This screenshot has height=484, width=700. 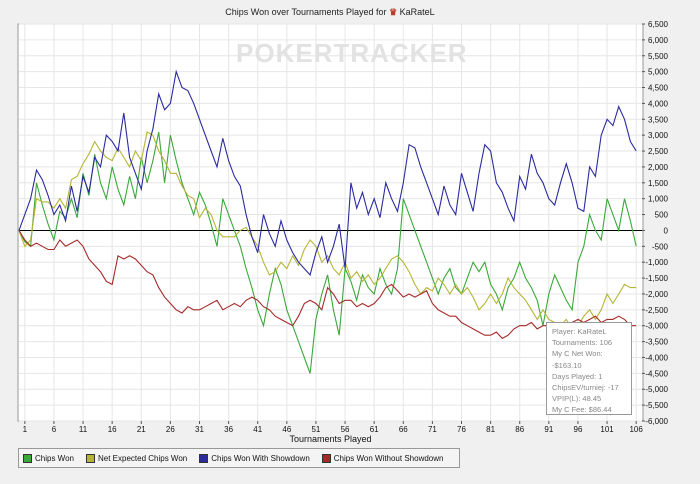 What do you see at coordinates (577, 399) in the screenshot?
I see `tooltip-vpip: VPIP(L): 48.45` at bounding box center [577, 399].